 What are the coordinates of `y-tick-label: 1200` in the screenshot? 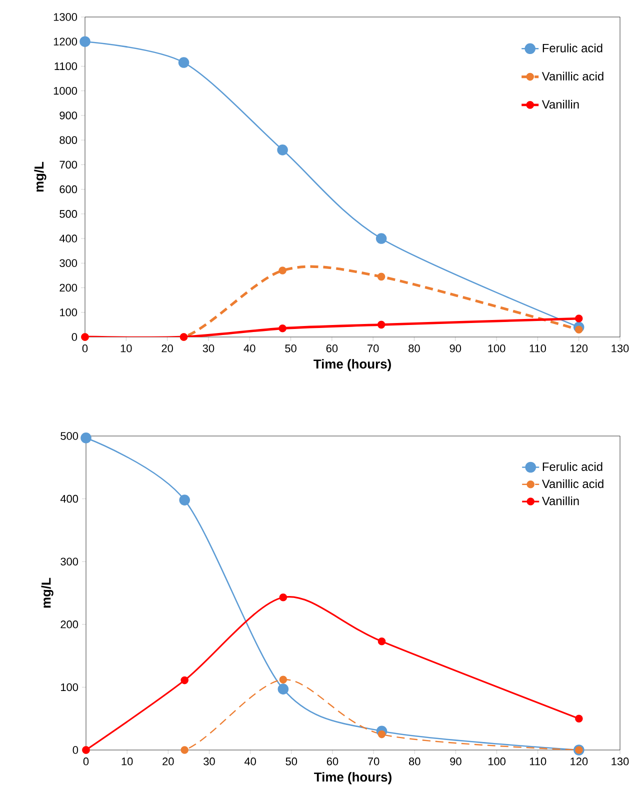 It's located at (66, 42).